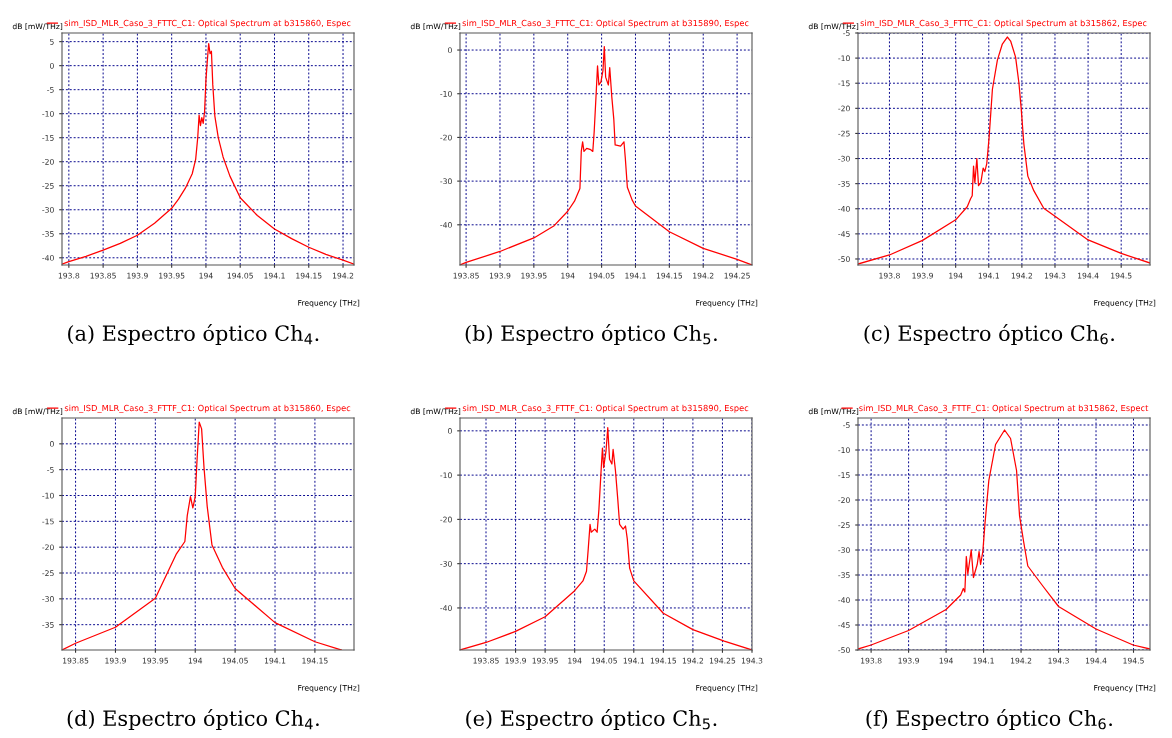 The image size is (1172, 738). What do you see at coordinates (1004, 408) in the screenshot?
I see `legend-label: sim_ISD_MLR_Caso_3_FTTF_C1: Optical Spectrum at b315862, Espect` at bounding box center [1004, 408].